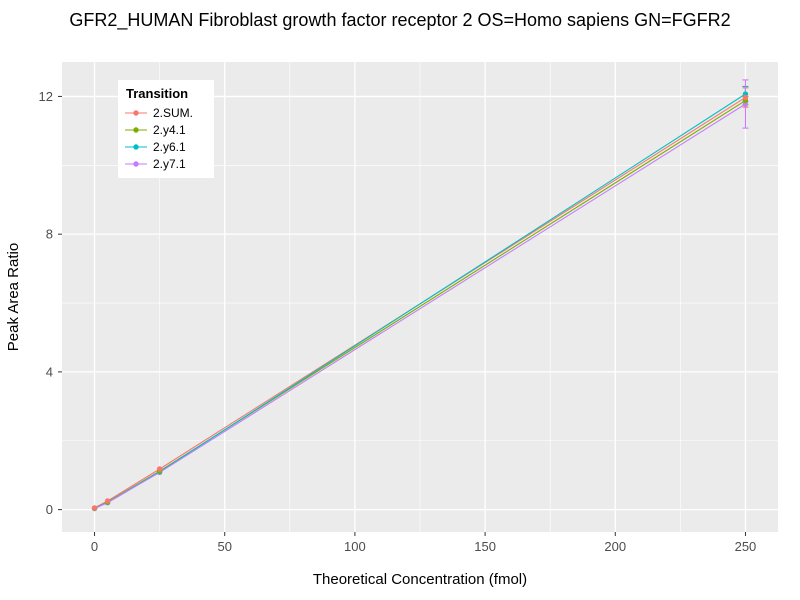  Describe the element at coordinates (485, 546) in the screenshot. I see `svg-text: 150` at that location.